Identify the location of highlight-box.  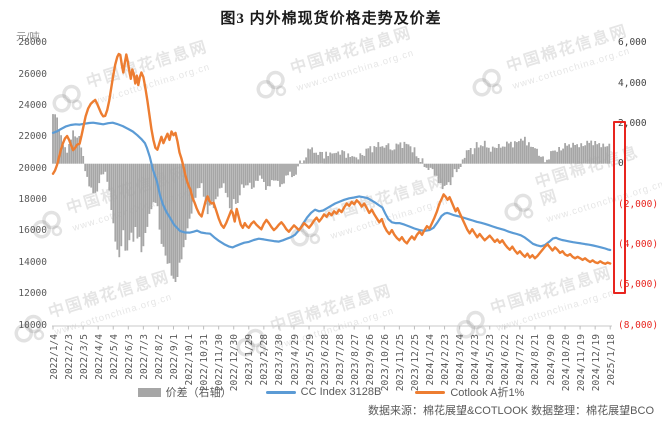
(619, 207).